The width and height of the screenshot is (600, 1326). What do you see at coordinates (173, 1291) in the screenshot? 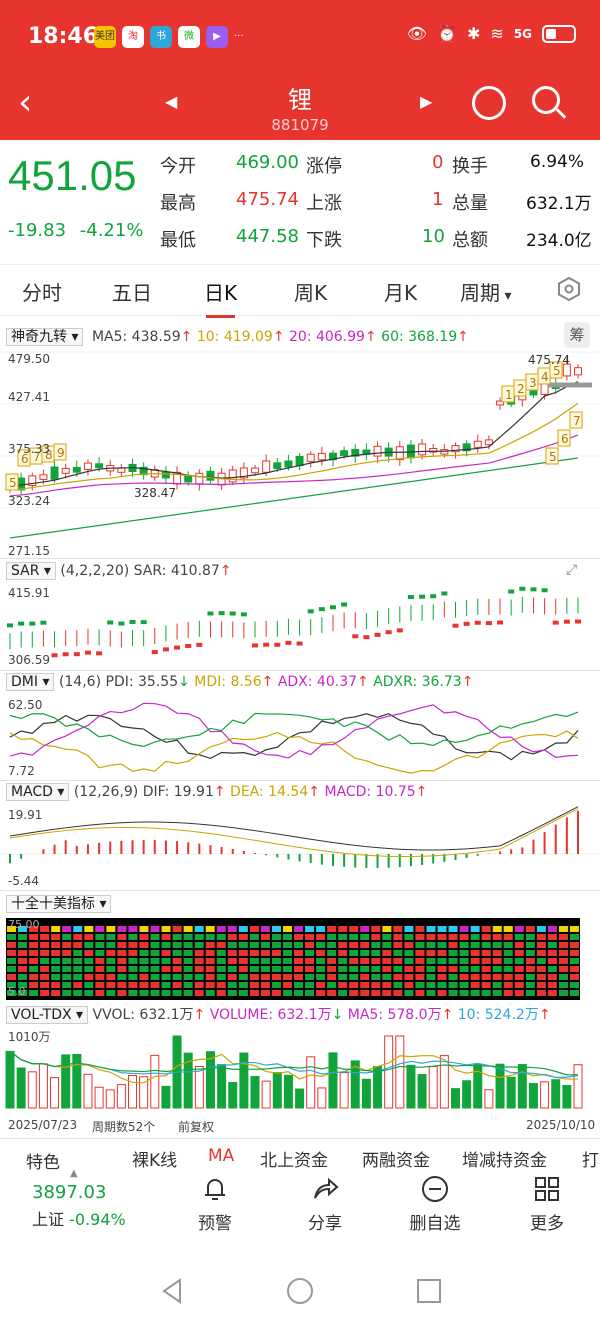
I see `system-back-icon` at bounding box center [173, 1291].